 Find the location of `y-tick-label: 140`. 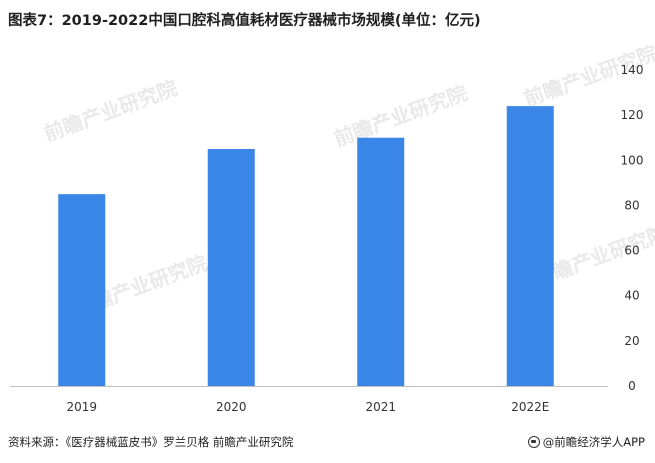

y-tick-label: 140 is located at coordinates (632, 70).